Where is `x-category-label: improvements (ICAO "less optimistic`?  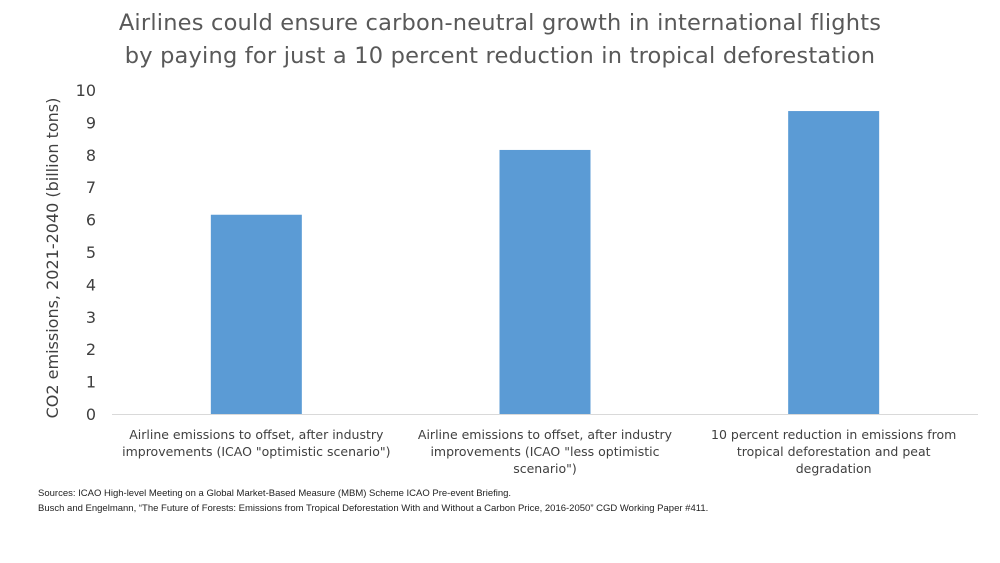 x-category-label: improvements (ICAO "less optimistic is located at coordinates (544, 451).